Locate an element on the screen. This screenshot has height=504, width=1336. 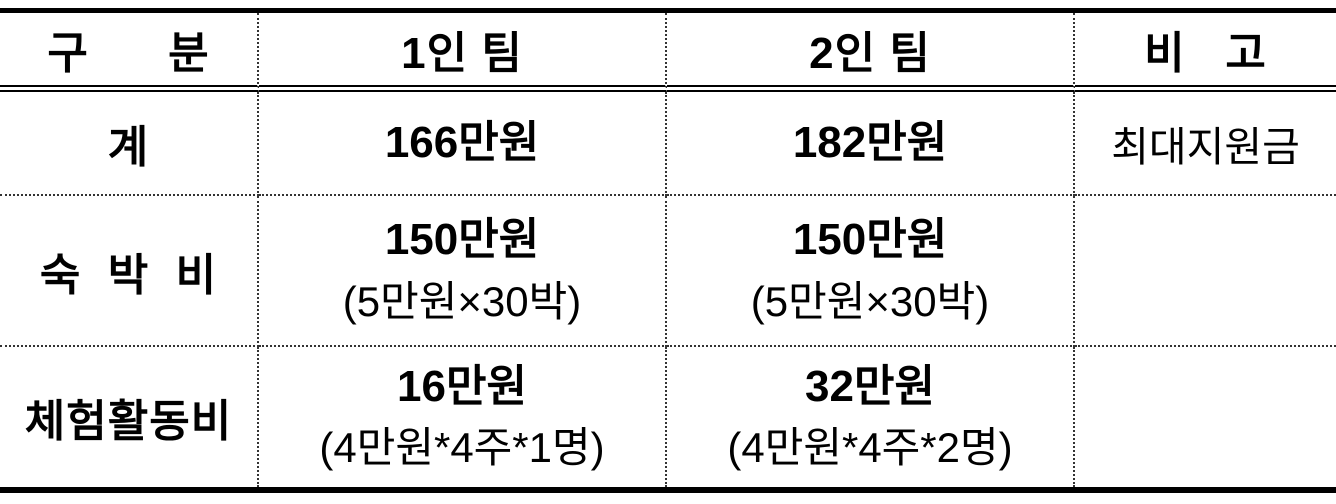
row-lodging-label: 숙 박 비 is located at coordinates (128, 275).